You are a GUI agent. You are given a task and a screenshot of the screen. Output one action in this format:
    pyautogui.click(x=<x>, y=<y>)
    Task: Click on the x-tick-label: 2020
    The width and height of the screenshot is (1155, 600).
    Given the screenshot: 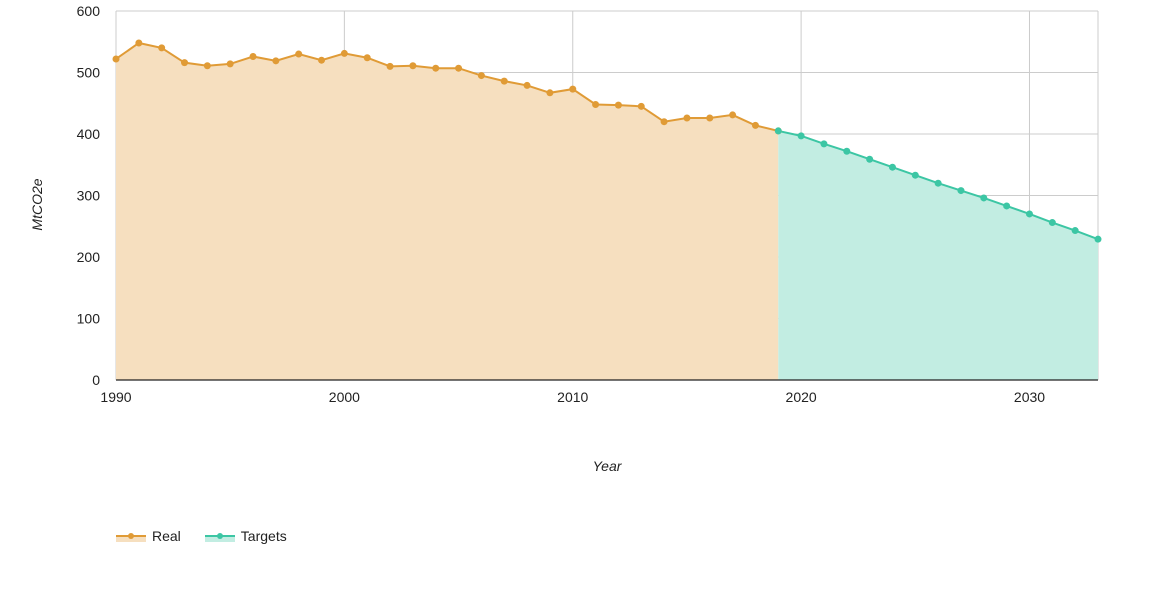 What is the action you would take?
    pyautogui.click(x=801, y=397)
    